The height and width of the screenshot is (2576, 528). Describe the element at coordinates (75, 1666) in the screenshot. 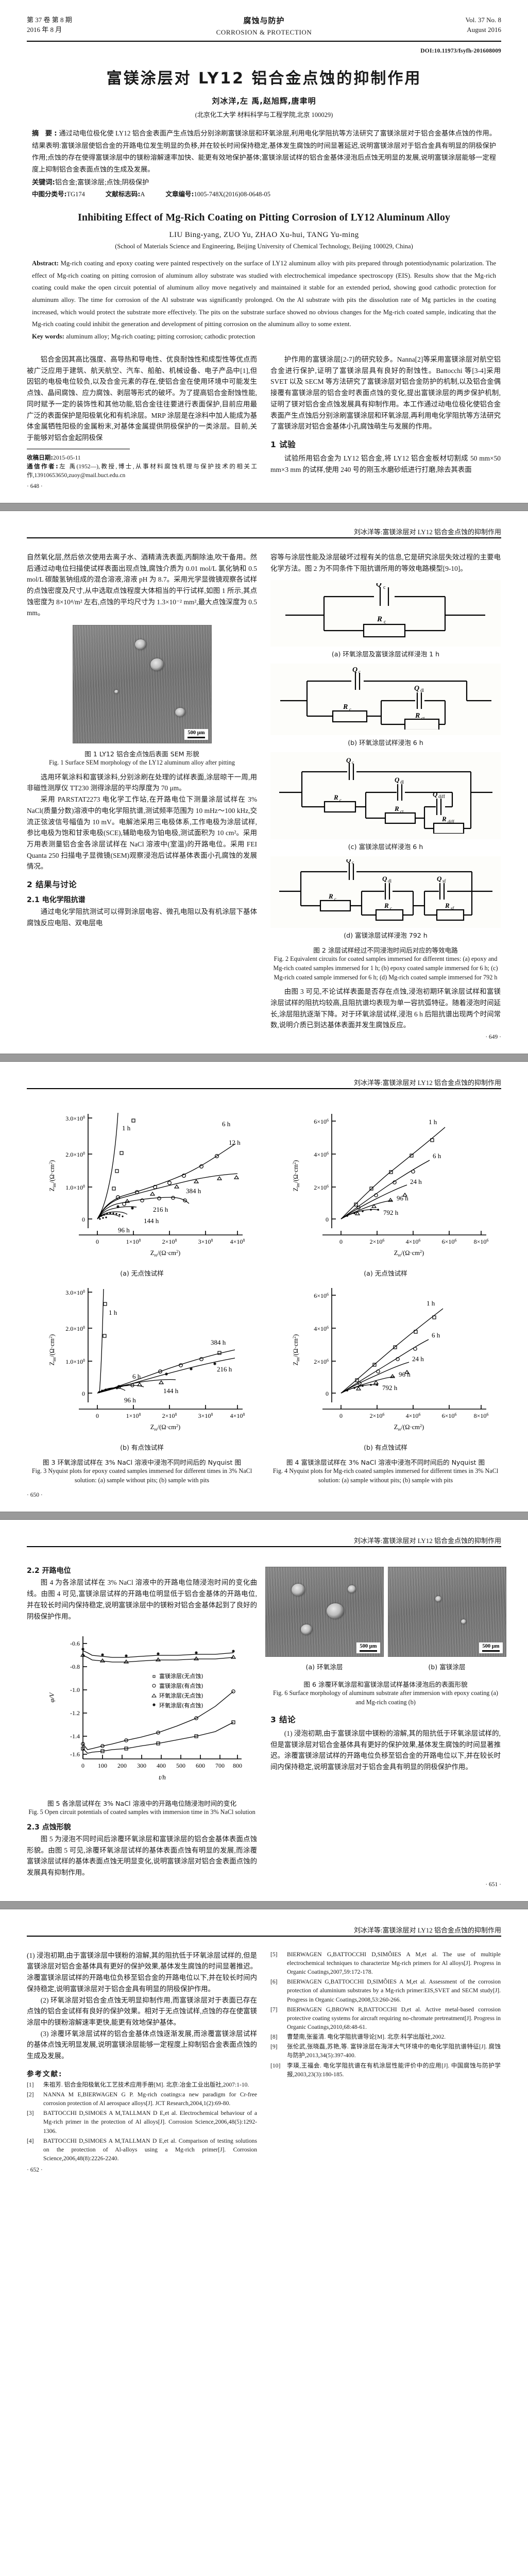

I see `svg-text: -0.8` at that location.